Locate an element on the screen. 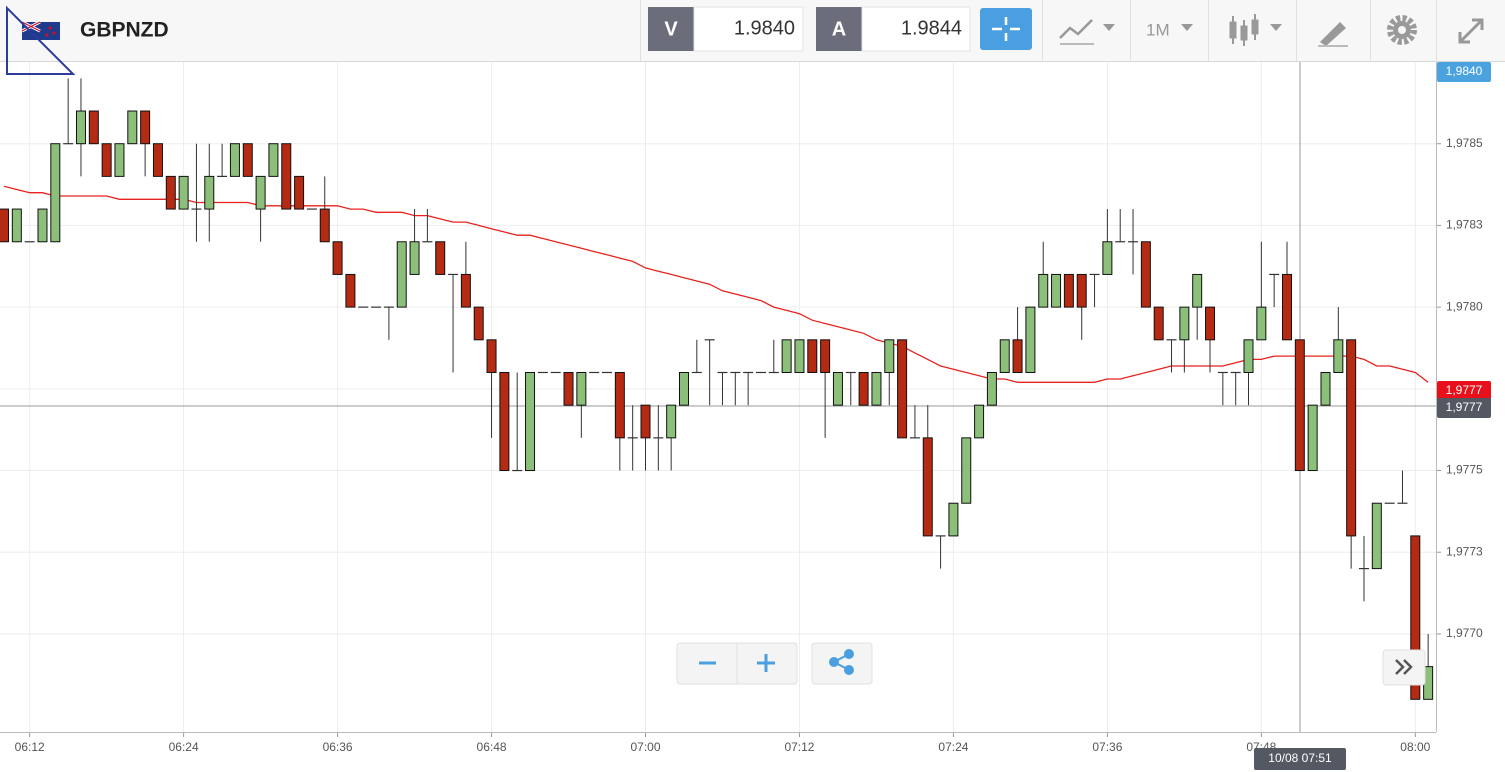  settings-button is located at coordinates (1402, 30).